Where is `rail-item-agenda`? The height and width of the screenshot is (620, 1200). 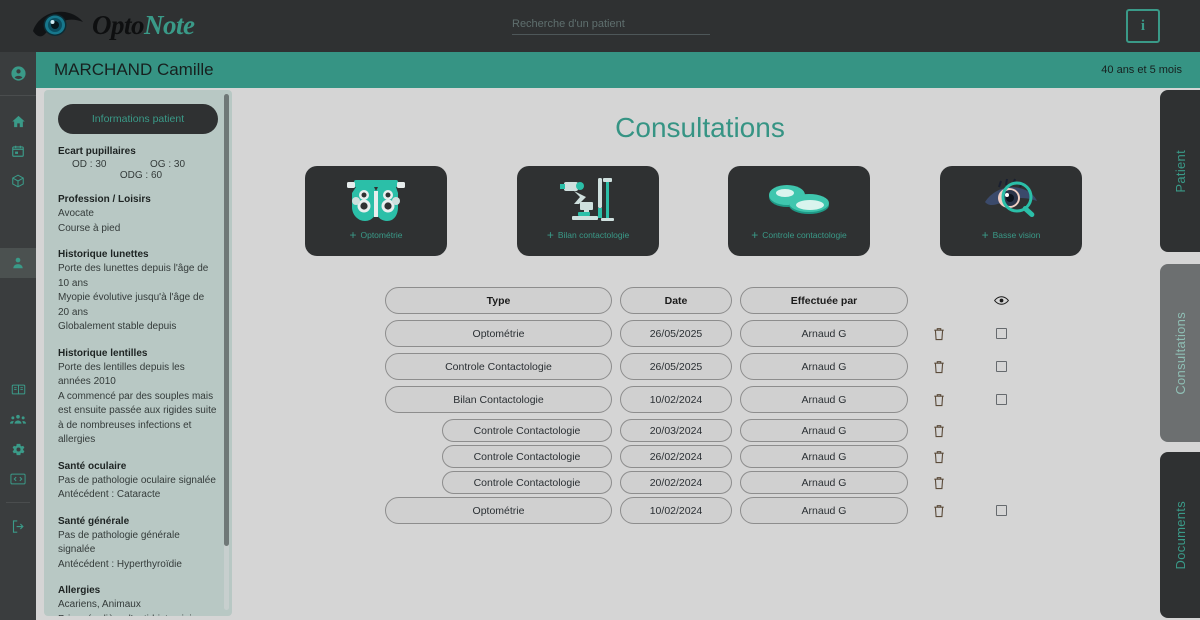
rail-item-agenda is located at coordinates (18, 151).